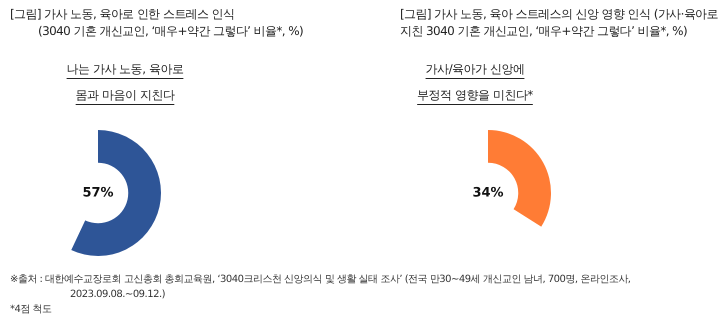 This screenshot has height=332, width=719. What do you see at coordinates (125, 82) in the screenshot?
I see `slice-label: 나는 가사 노동, 육아로 몸과 마음이 지친다` at bounding box center [125, 82].